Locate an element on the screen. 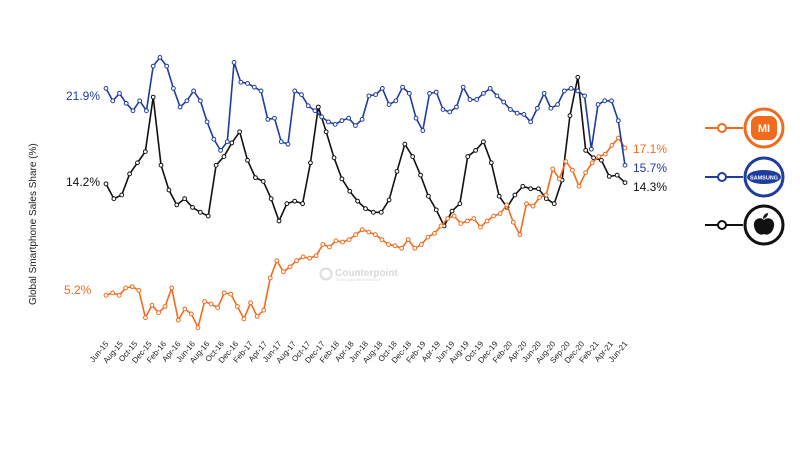  end-value-label-samsung: 15.7% is located at coordinates (650, 168).